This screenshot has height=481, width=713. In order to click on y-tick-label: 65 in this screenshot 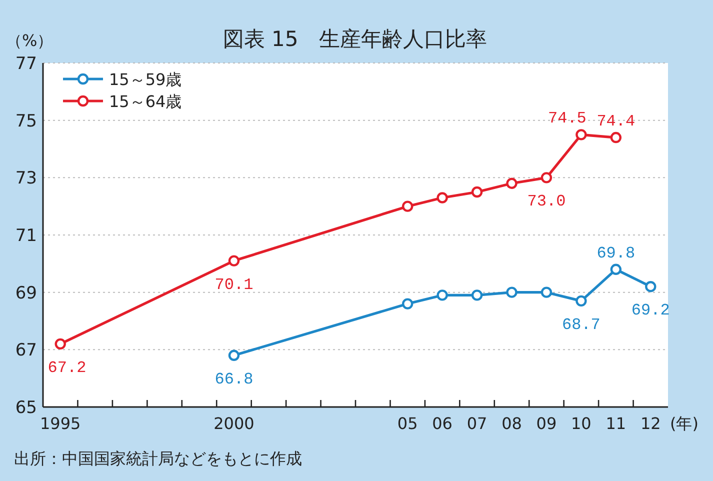, I will do `click(26, 408)`.